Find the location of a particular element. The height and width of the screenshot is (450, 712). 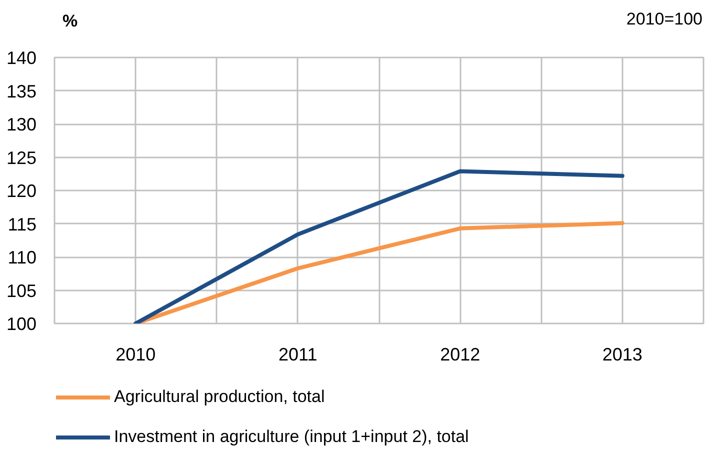

y-tick-label: 125 is located at coordinates (21, 158).